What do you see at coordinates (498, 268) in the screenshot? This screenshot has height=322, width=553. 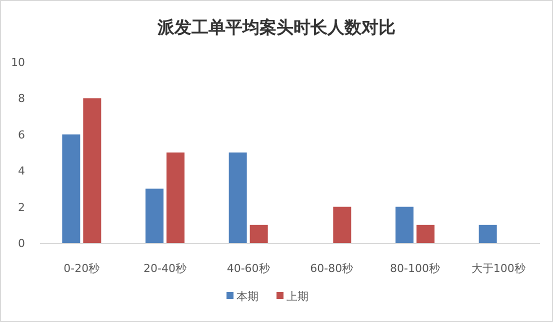 I see `x-tick-label: 大于100秒` at bounding box center [498, 268].